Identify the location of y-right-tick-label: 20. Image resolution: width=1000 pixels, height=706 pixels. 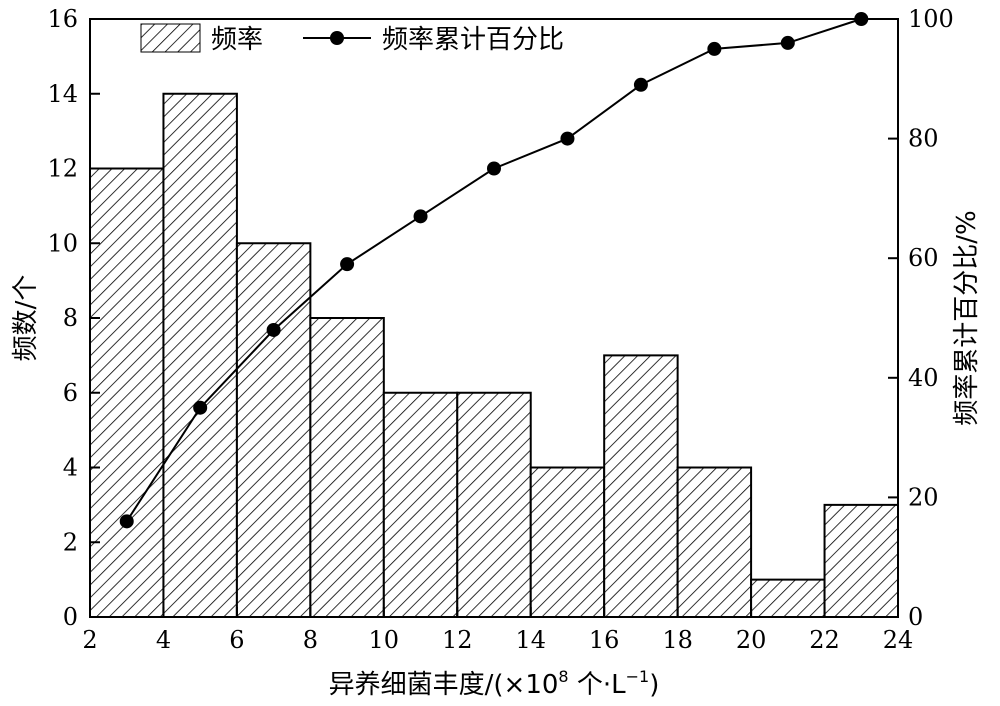
(923, 497).